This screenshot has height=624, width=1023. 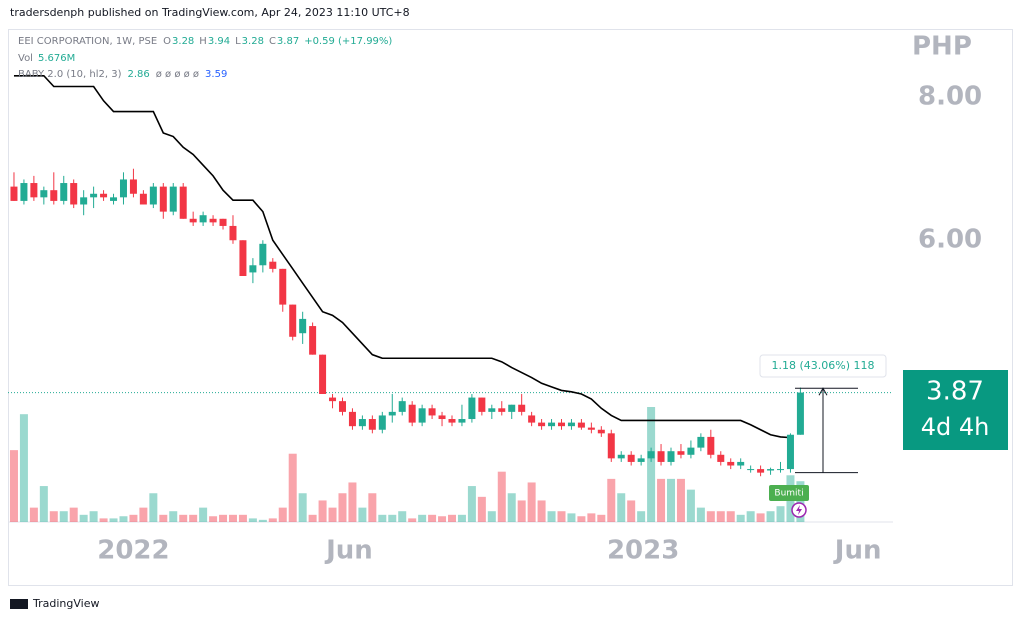 What do you see at coordinates (348, 41) in the screenshot?
I see `change: +0.59 (+17.99%)` at bounding box center [348, 41].